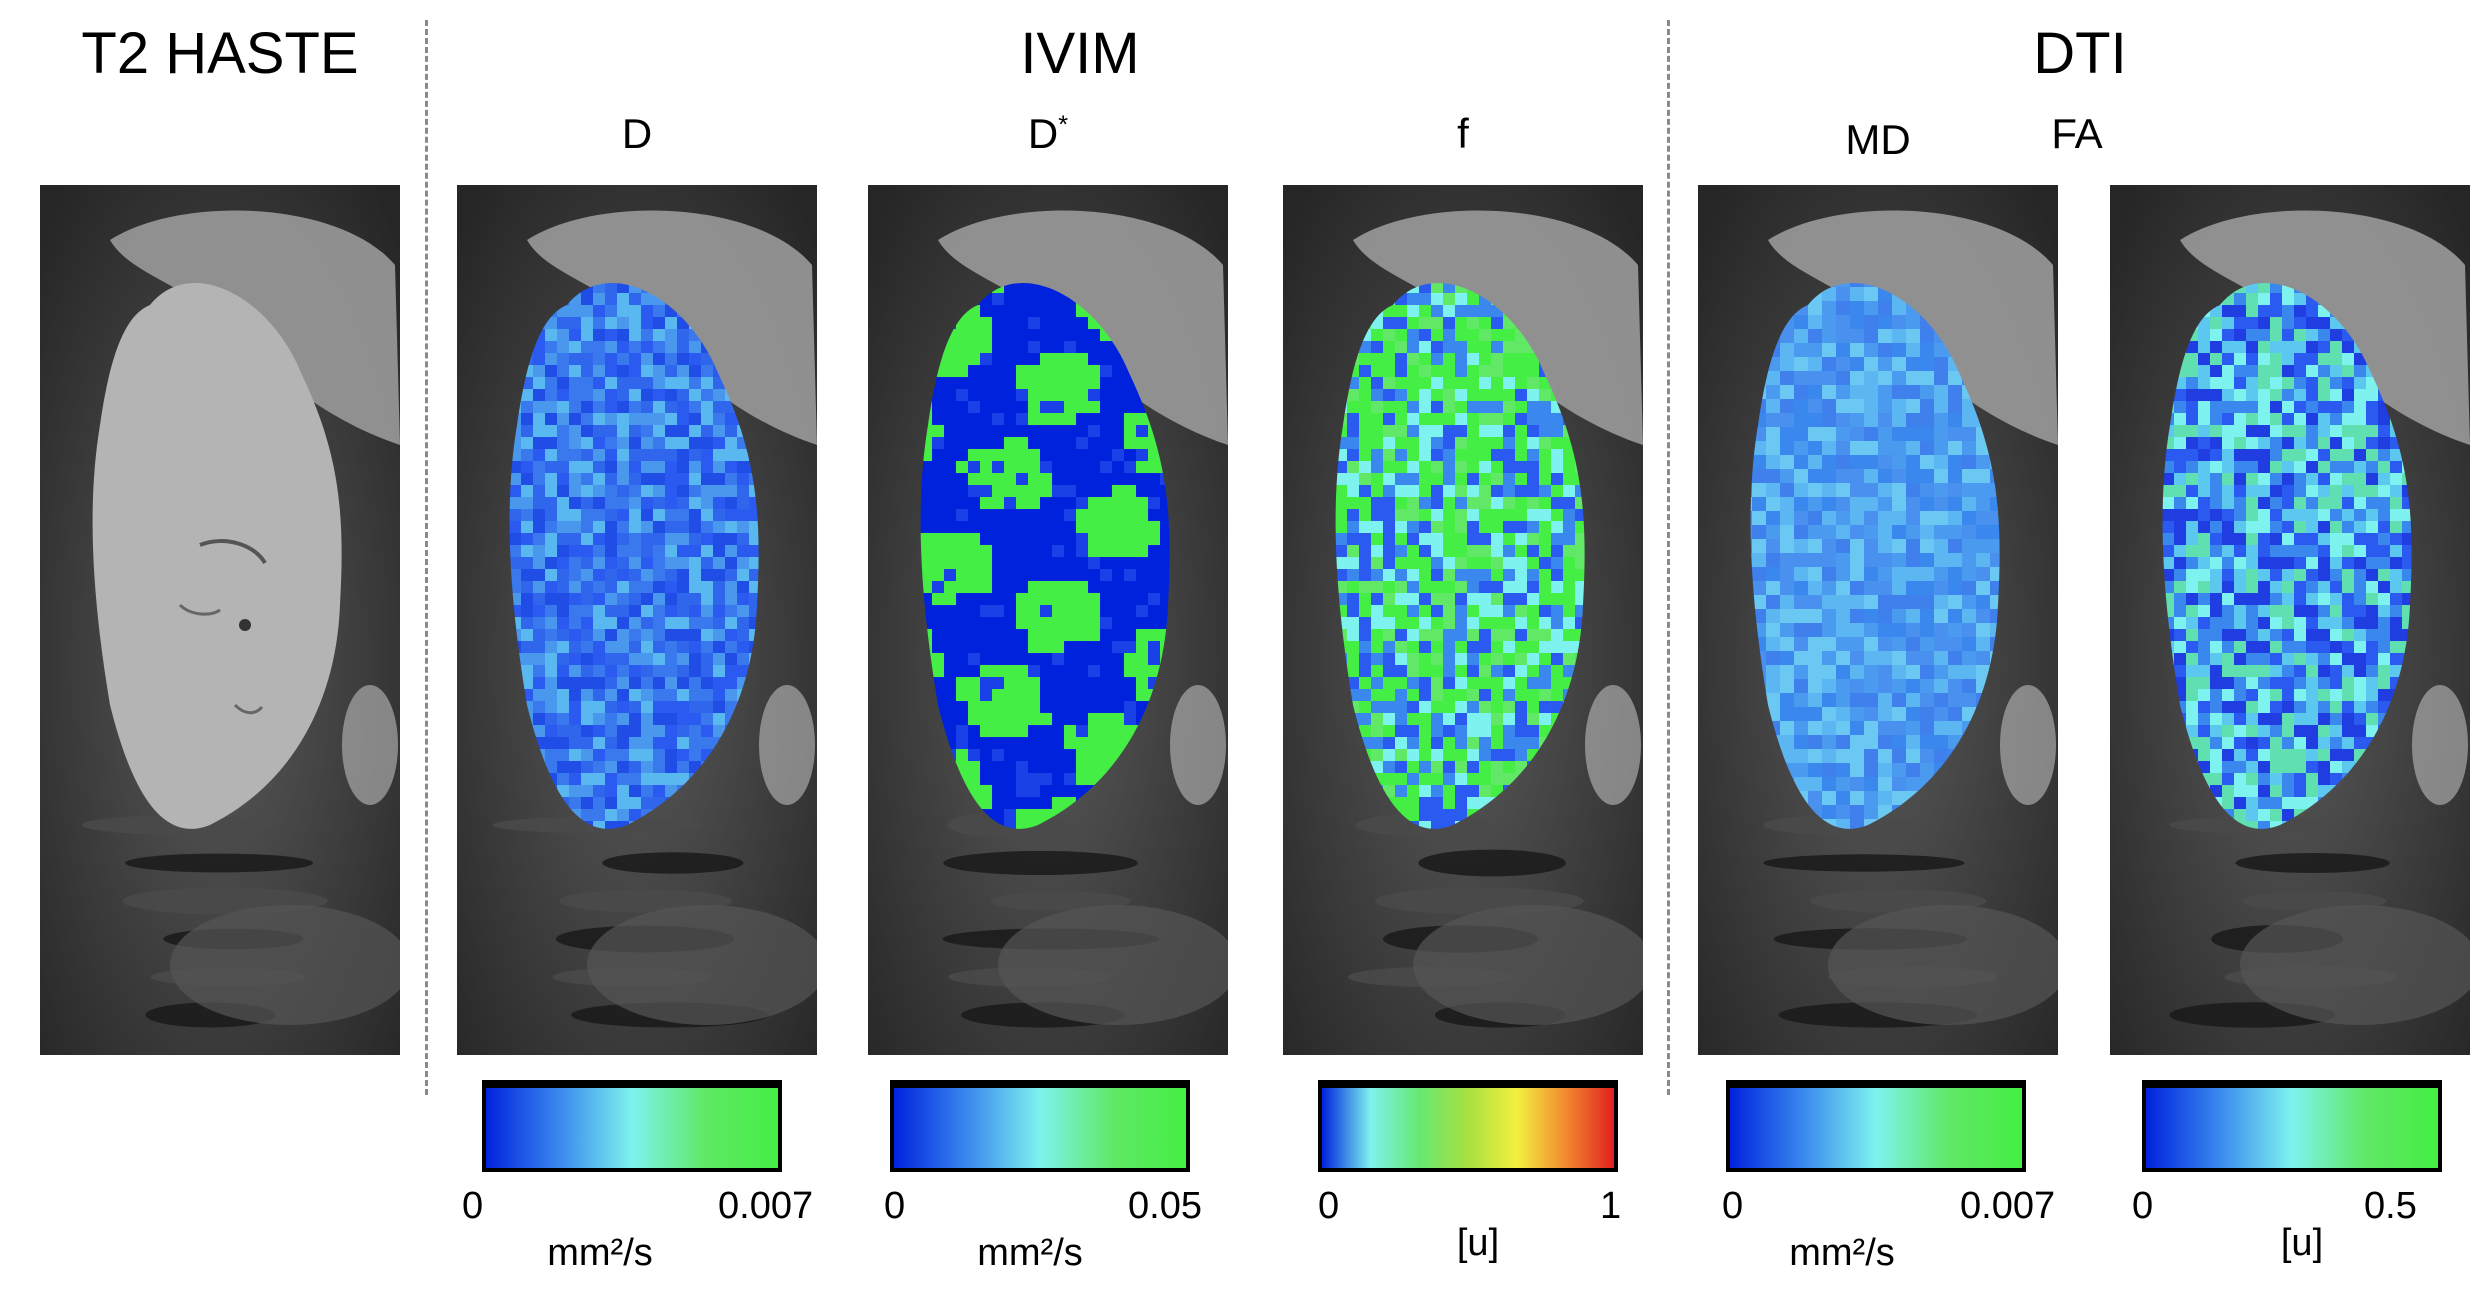 Image resolution: width=2486 pixels, height=1298 pixels. What do you see at coordinates (632, 1126) in the screenshot?
I see `colorbar-d` at bounding box center [632, 1126].